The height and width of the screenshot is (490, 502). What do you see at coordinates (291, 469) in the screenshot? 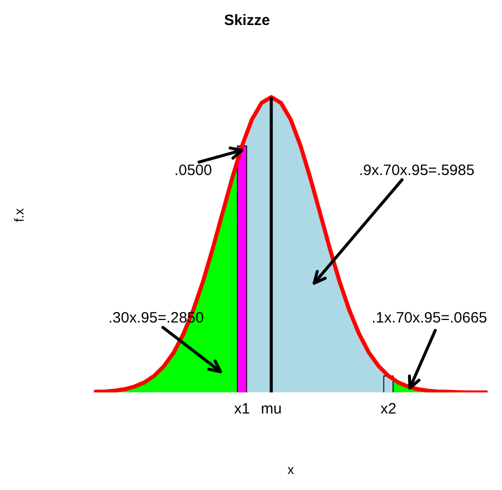
I see `x-axis-title: x` at bounding box center [291, 469].